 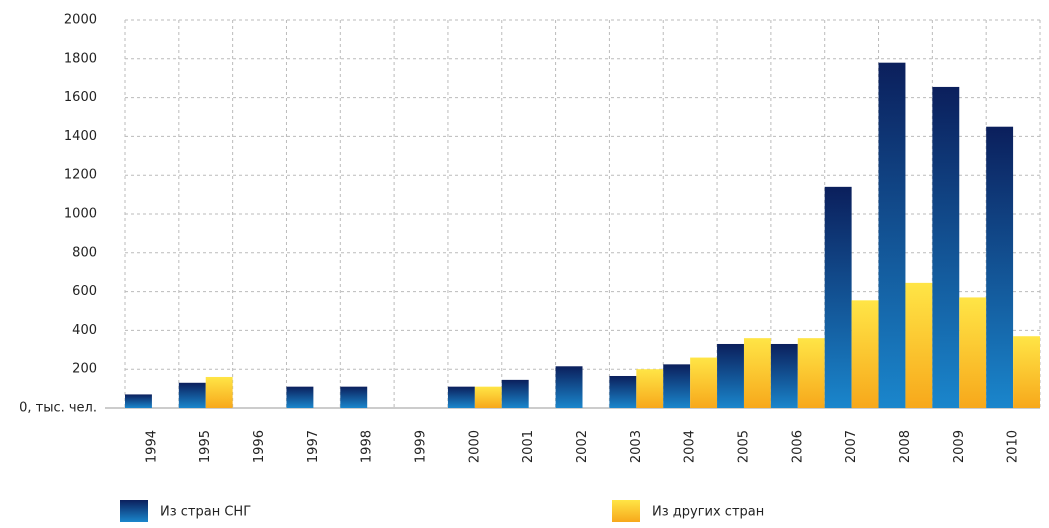 What do you see at coordinates (80, 214) in the screenshot?
I see `y-tick-label: 1000` at bounding box center [80, 214].